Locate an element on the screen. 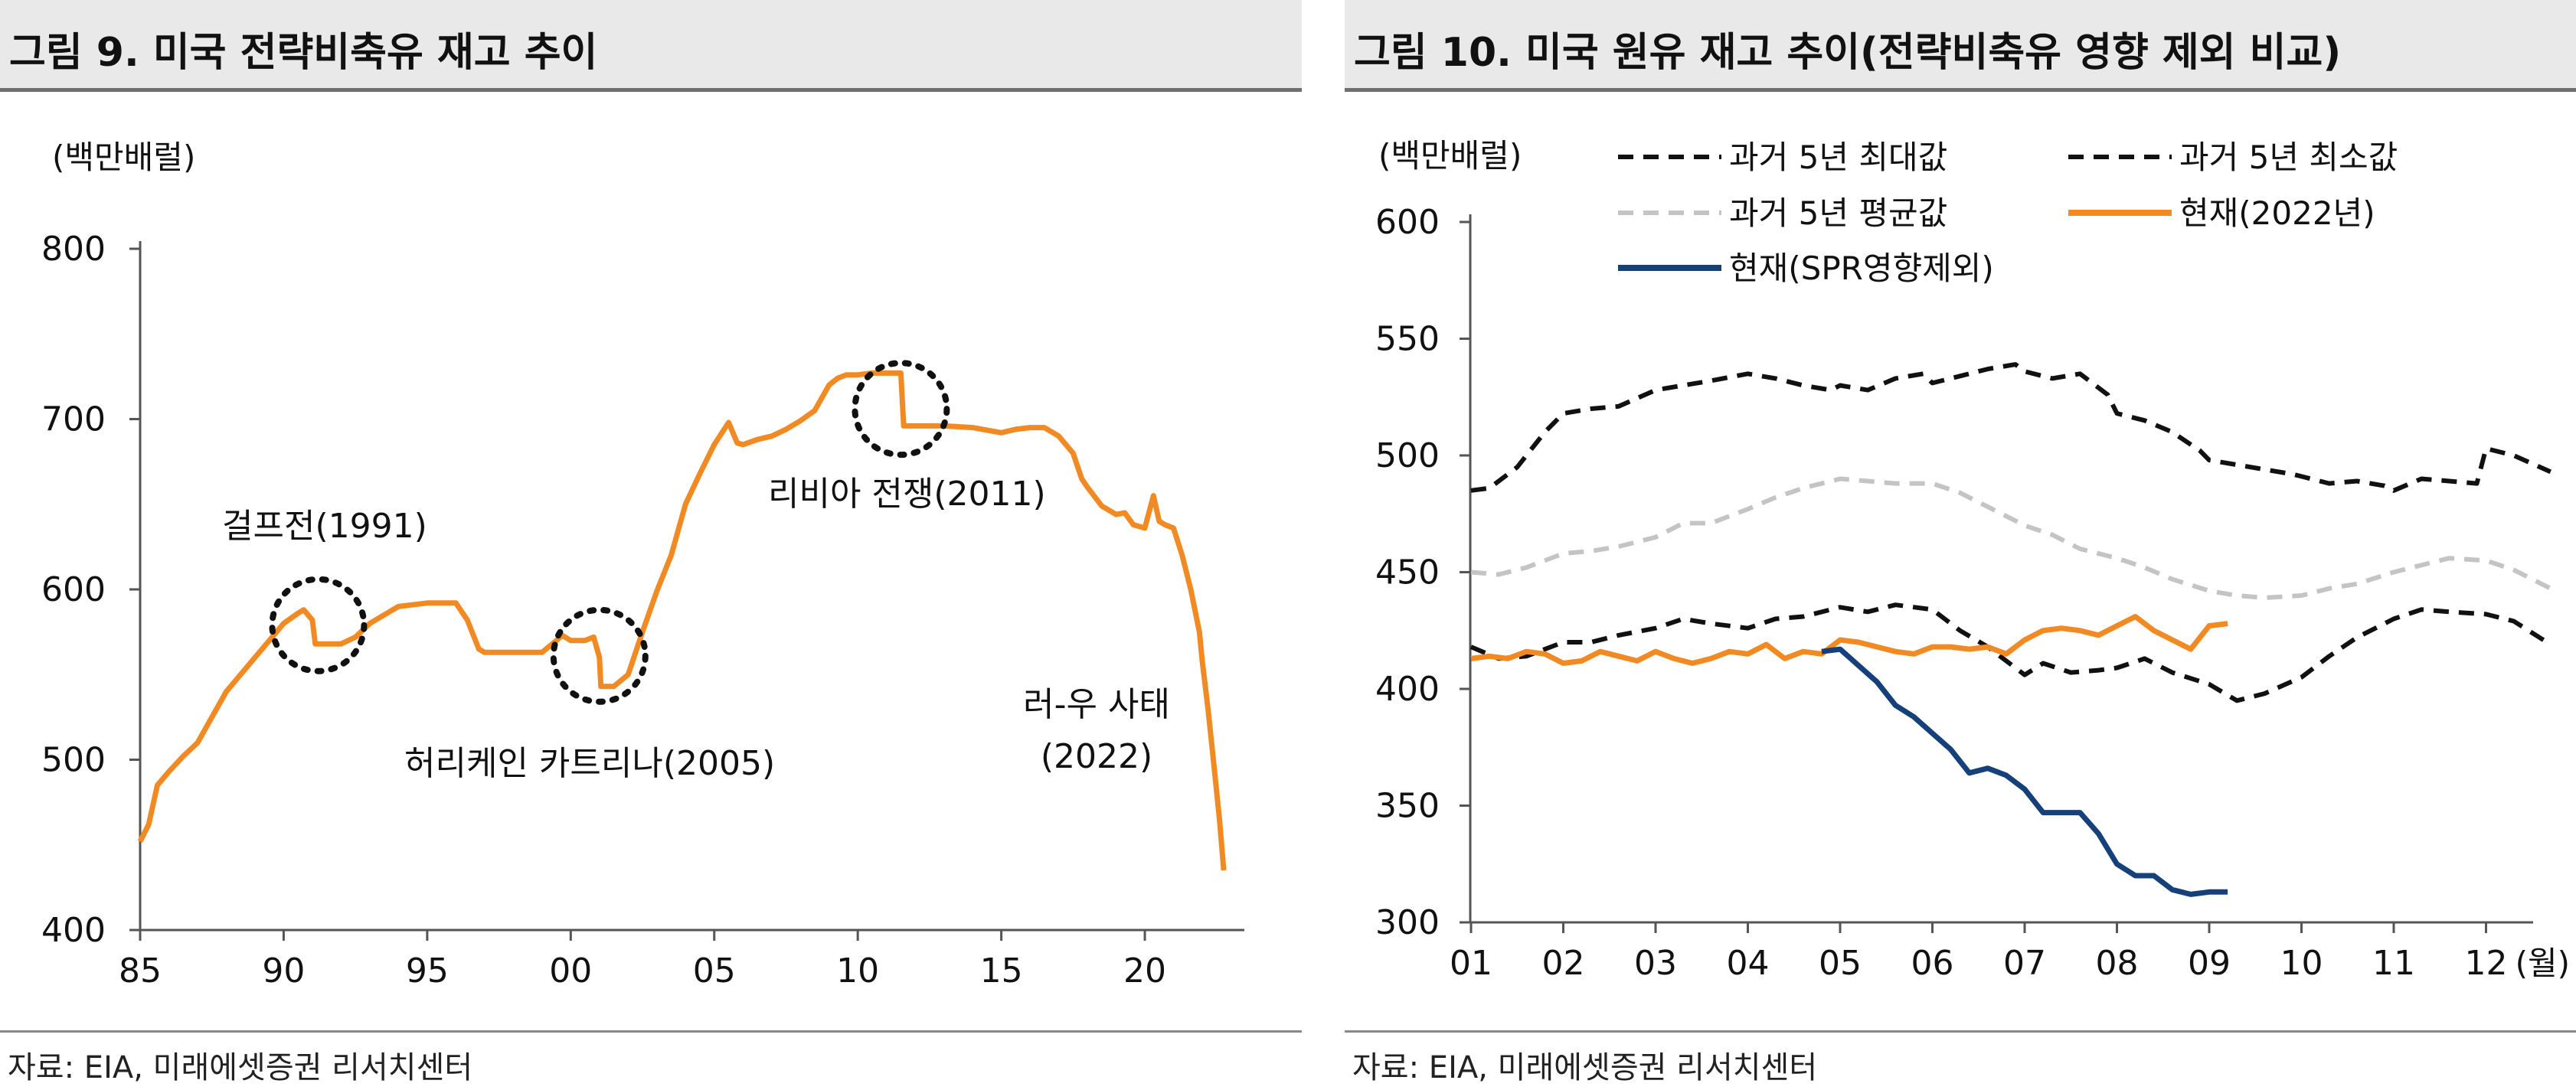 The image size is (2576, 1090). right-source-note: 자료: EIA, 미래에셋증권 리서치센터 is located at coordinates (1585, 1067).